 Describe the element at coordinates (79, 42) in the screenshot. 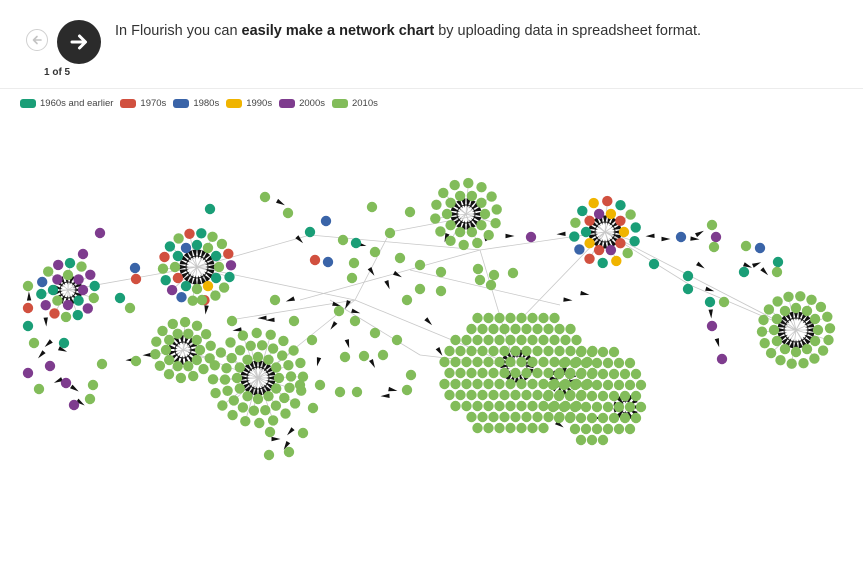

I see `next-slide-button` at that location.